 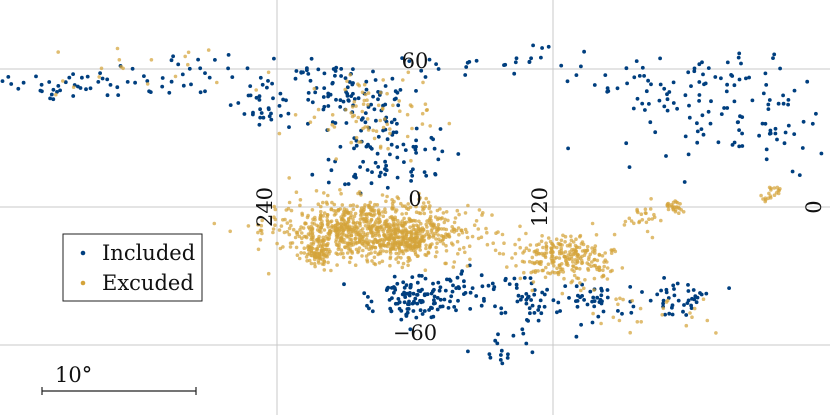 What do you see at coordinates (265, 207) in the screenshot?
I see `longitude-tick-label: 240` at bounding box center [265, 207].